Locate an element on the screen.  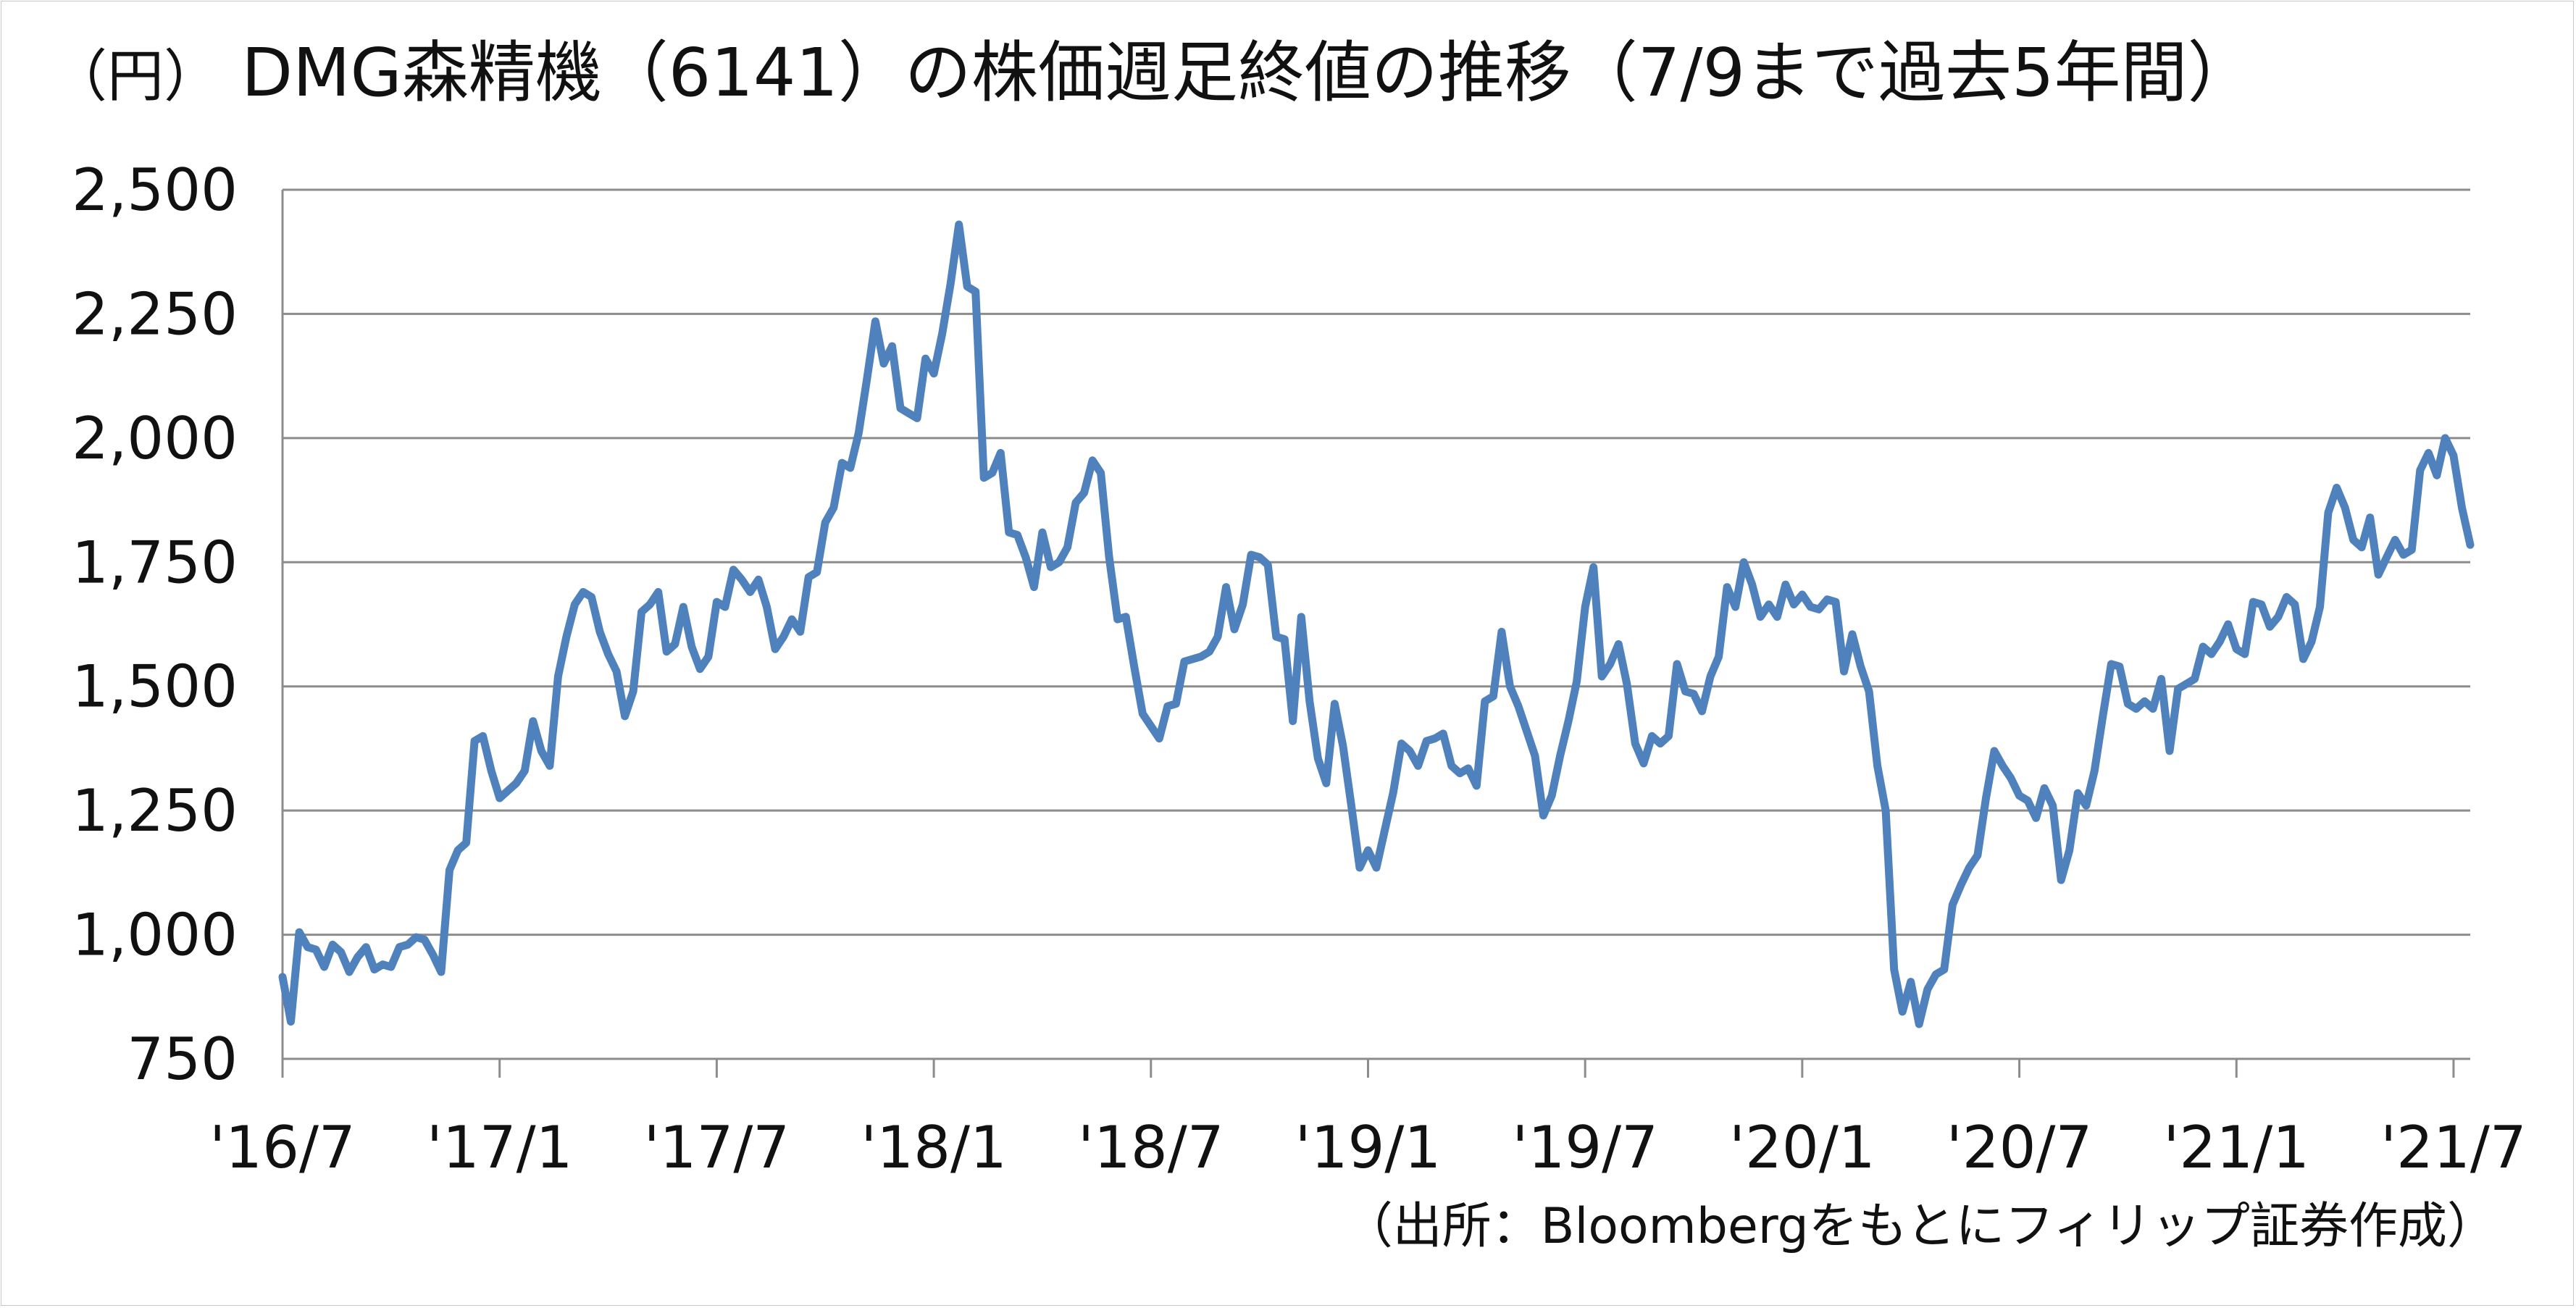
x-tick-label-8: '20/7 is located at coordinates (2019, 1147).